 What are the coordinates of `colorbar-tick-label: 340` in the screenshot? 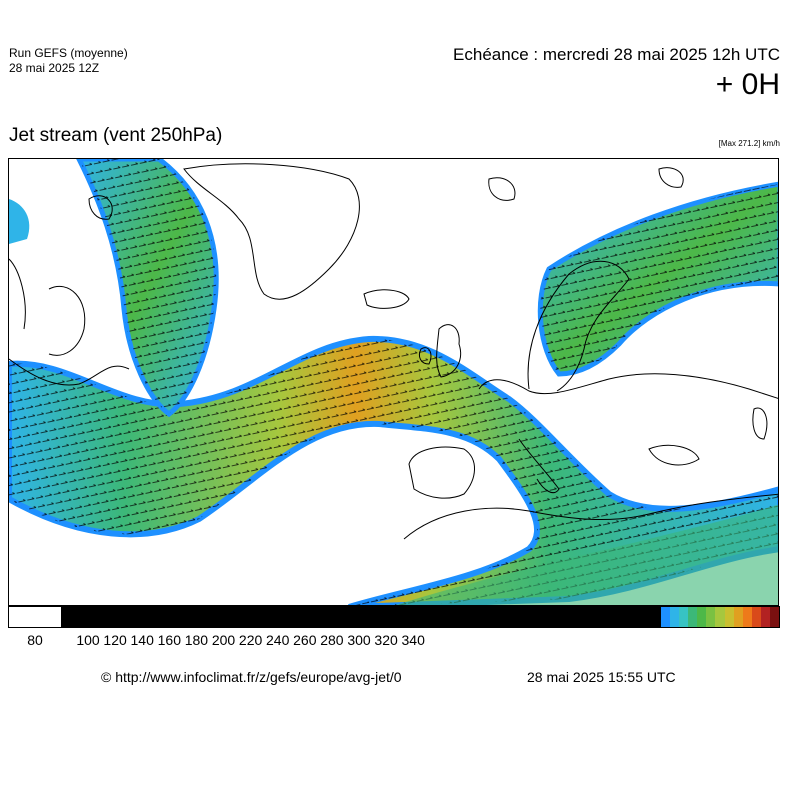 It's located at (413, 640).